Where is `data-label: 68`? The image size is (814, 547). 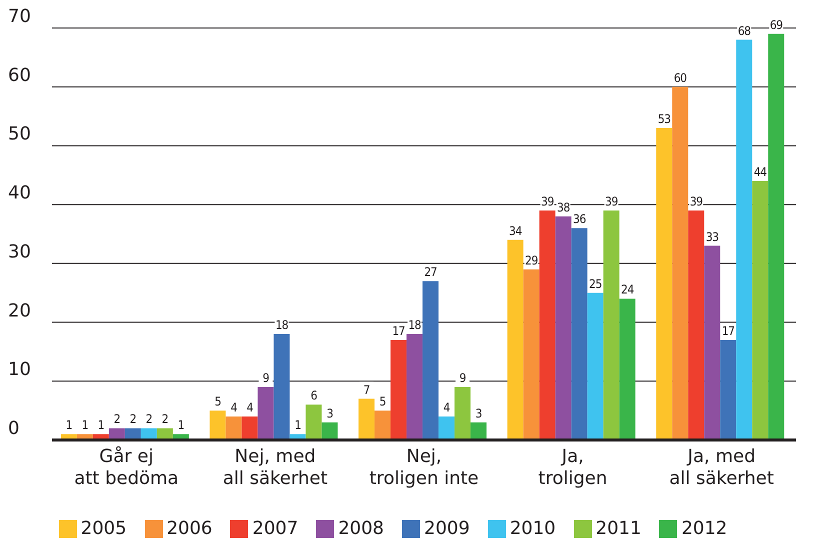 data-label: 68 is located at coordinates (745, 31).